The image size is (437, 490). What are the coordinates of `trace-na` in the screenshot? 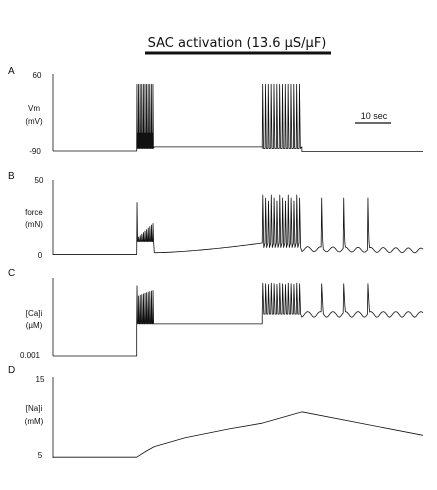 It's located at (238, 434).